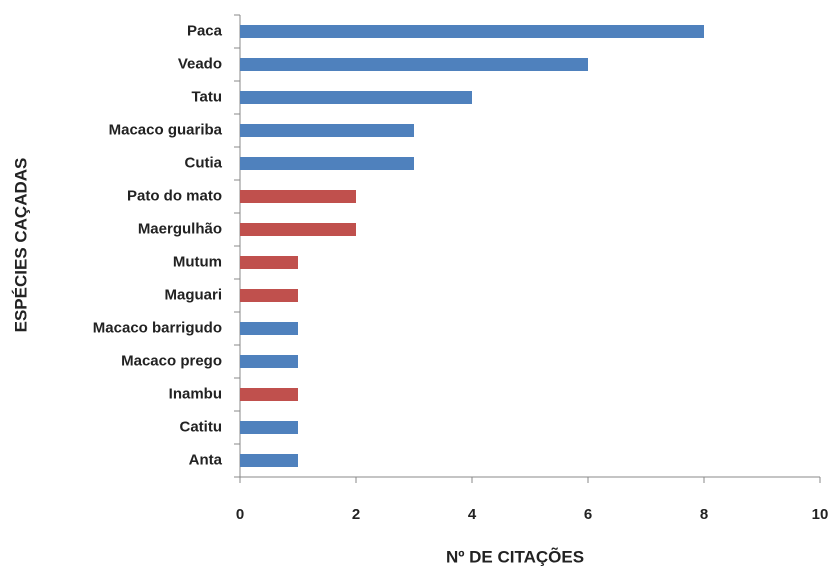 Image resolution: width=831 pixels, height=571 pixels. What do you see at coordinates (174, 195) in the screenshot?
I see `y-tick-label: Pato do mato` at bounding box center [174, 195].